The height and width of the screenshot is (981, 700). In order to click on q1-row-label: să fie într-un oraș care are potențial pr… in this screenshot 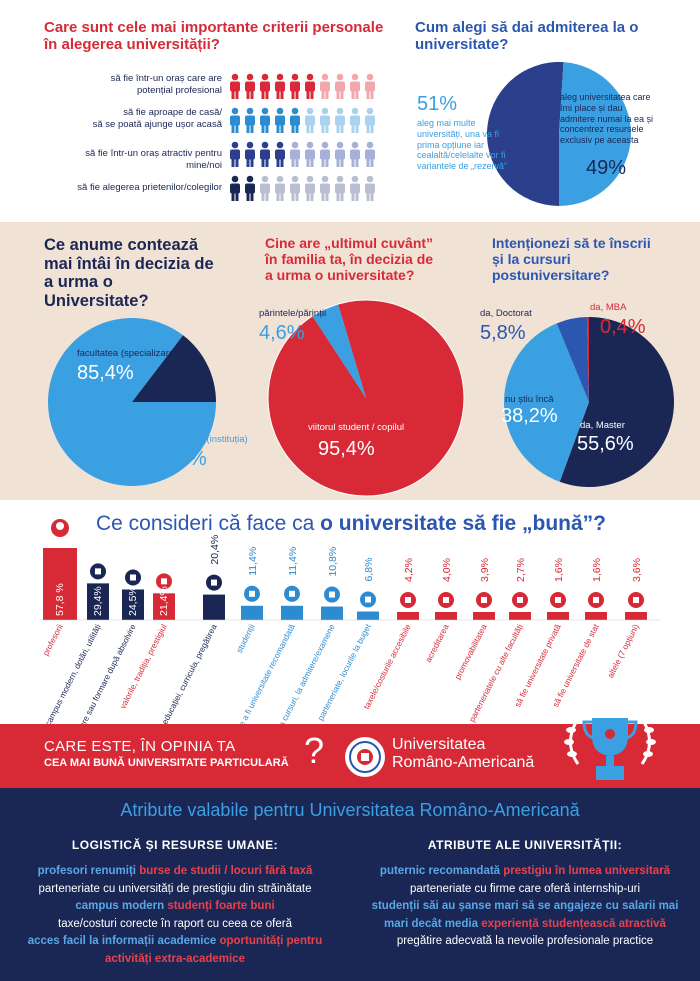, I will do `click(166, 84)`.